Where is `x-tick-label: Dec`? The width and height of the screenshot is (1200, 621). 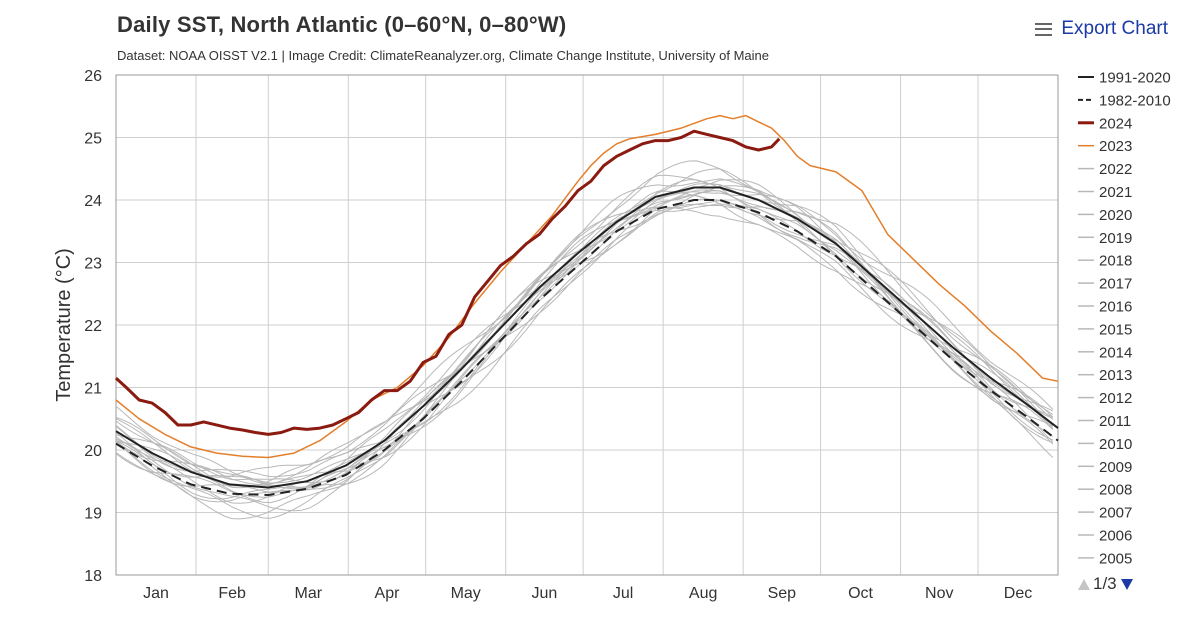 x-tick-label: Dec is located at coordinates (1018, 593).